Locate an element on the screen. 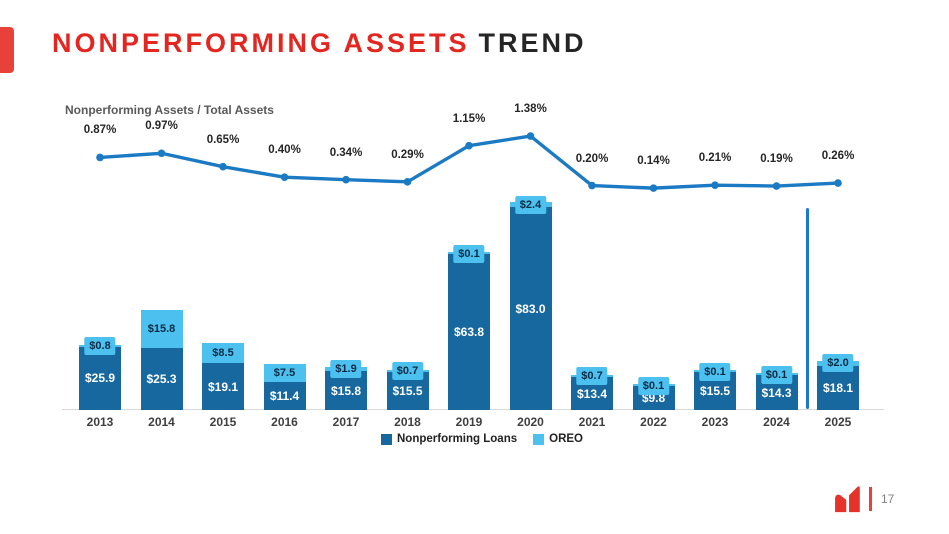 Image resolution: width=949 pixels, height=534 pixels. line-value-label: 1.15% is located at coordinates (469, 118).